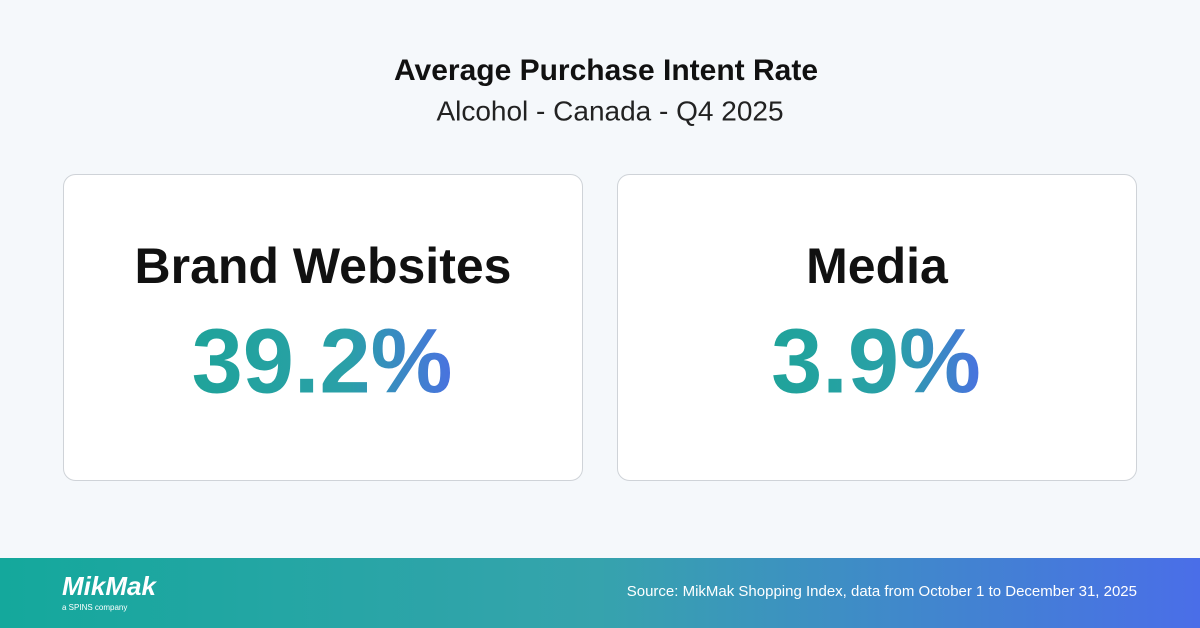  What do you see at coordinates (606, 70) in the screenshot?
I see `title: Average Purchase Intent Rate` at bounding box center [606, 70].